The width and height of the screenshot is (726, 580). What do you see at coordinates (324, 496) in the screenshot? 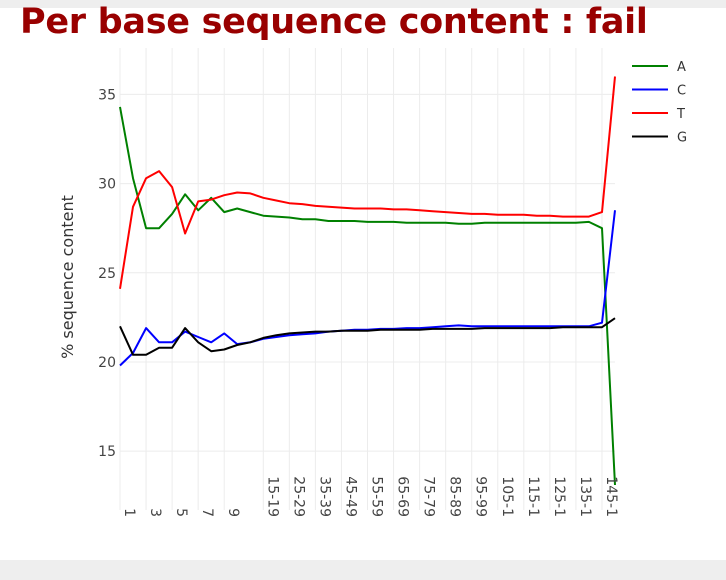
I see `x-tick-label: 35-39` at bounding box center [324, 496].